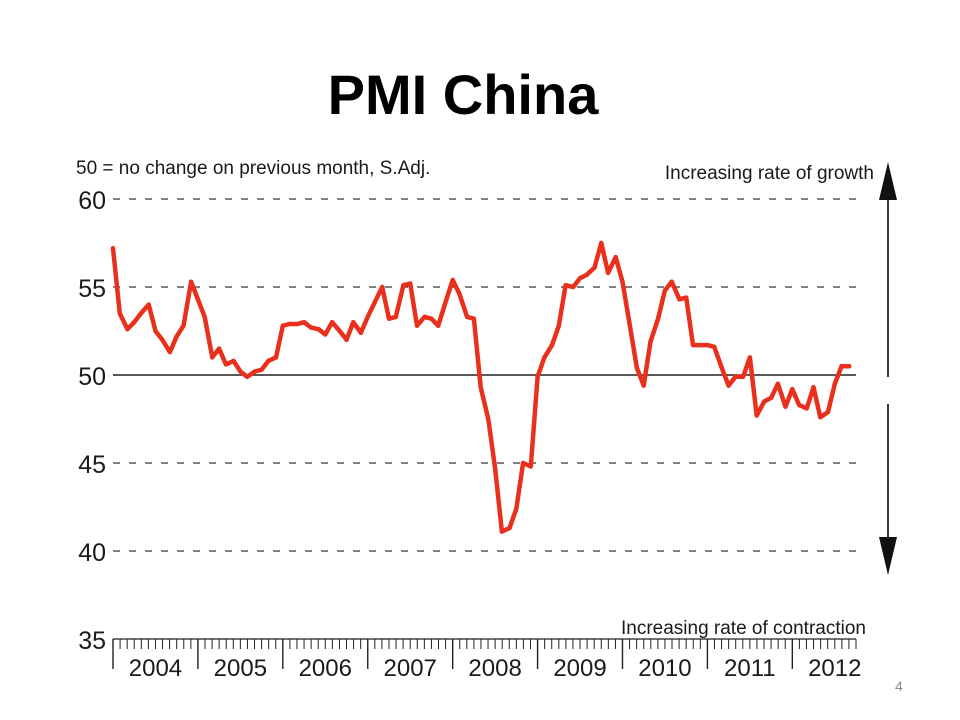  What do you see at coordinates (750, 668) in the screenshot?
I see `x-tick-label: 2011` at bounding box center [750, 668].